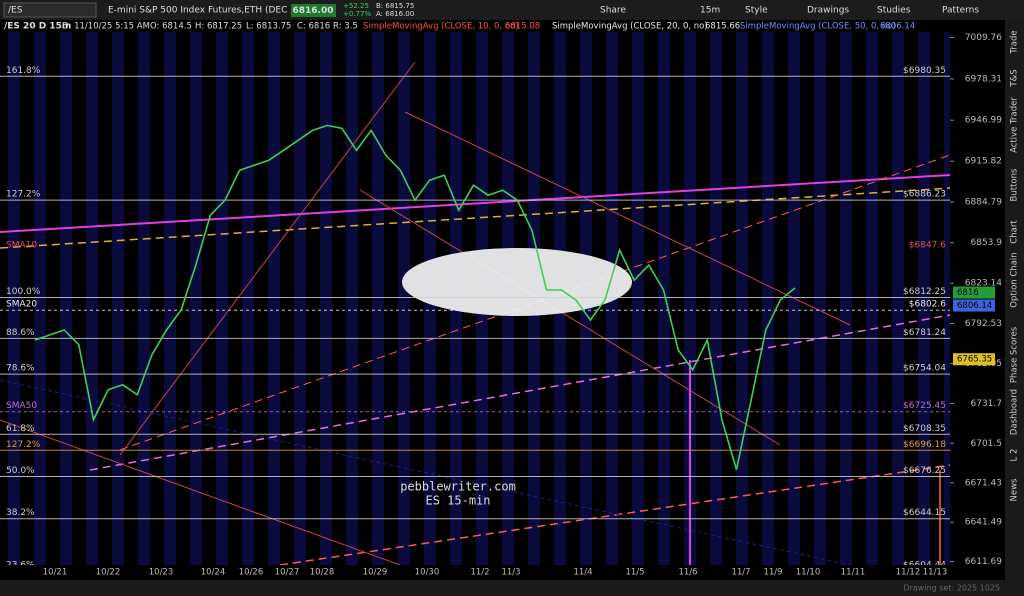 The image size is (1024, 596). Describe the element at coordinates (268, 27) in the screenshot. I see `ohlc-field: L: 6813.75` at that location.